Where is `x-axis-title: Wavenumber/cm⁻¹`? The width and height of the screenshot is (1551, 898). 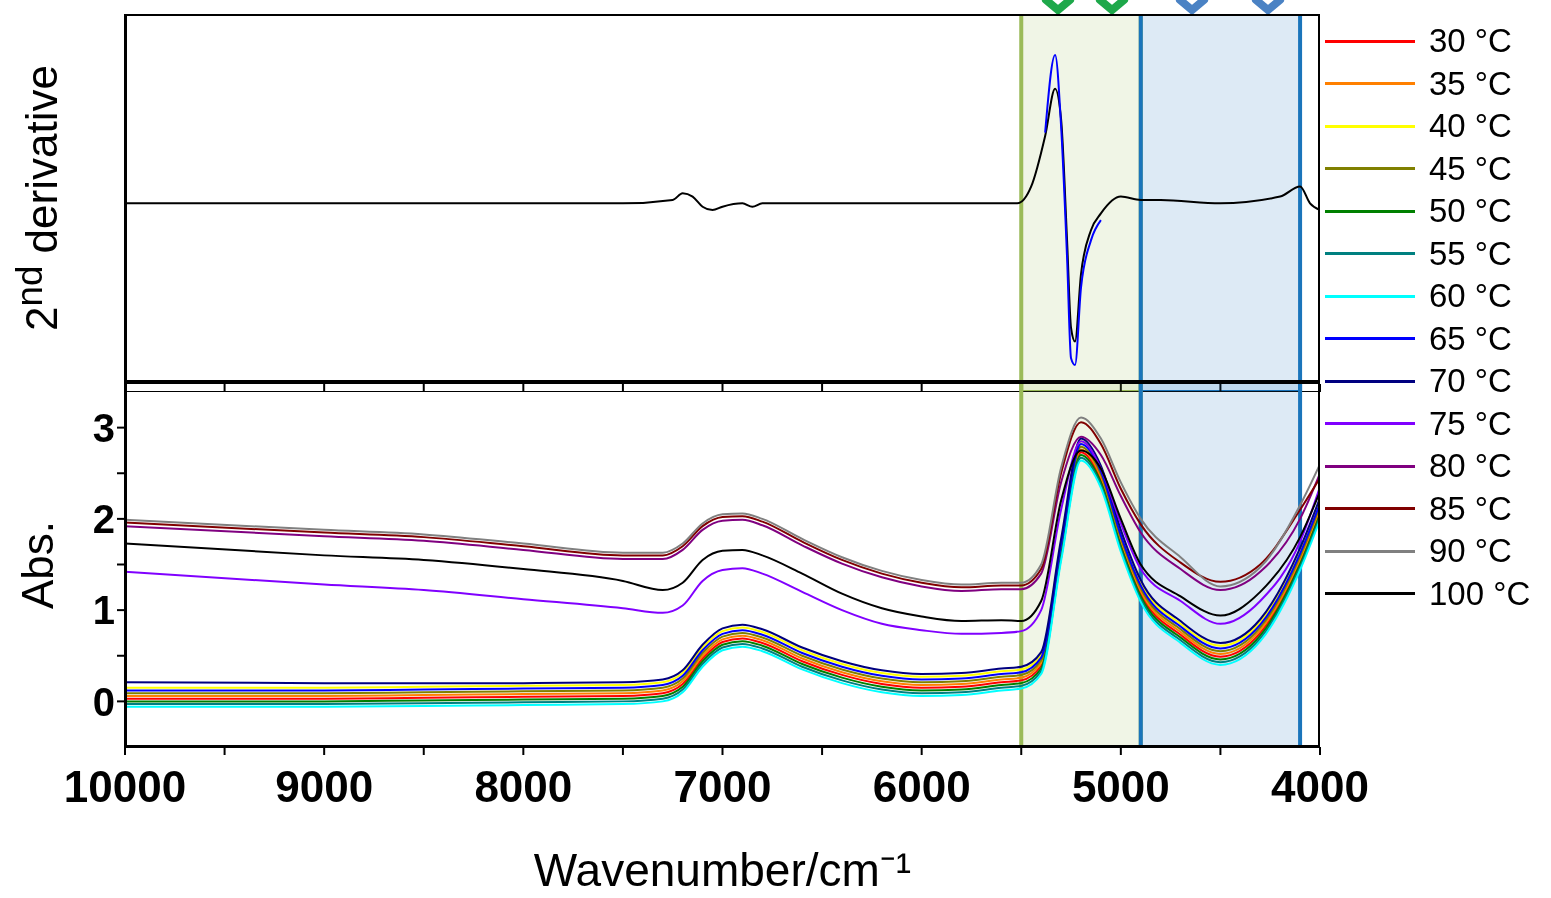
x-axis-title: Wavenumber/cm⁻¹ is located at coordinates (722, 870).